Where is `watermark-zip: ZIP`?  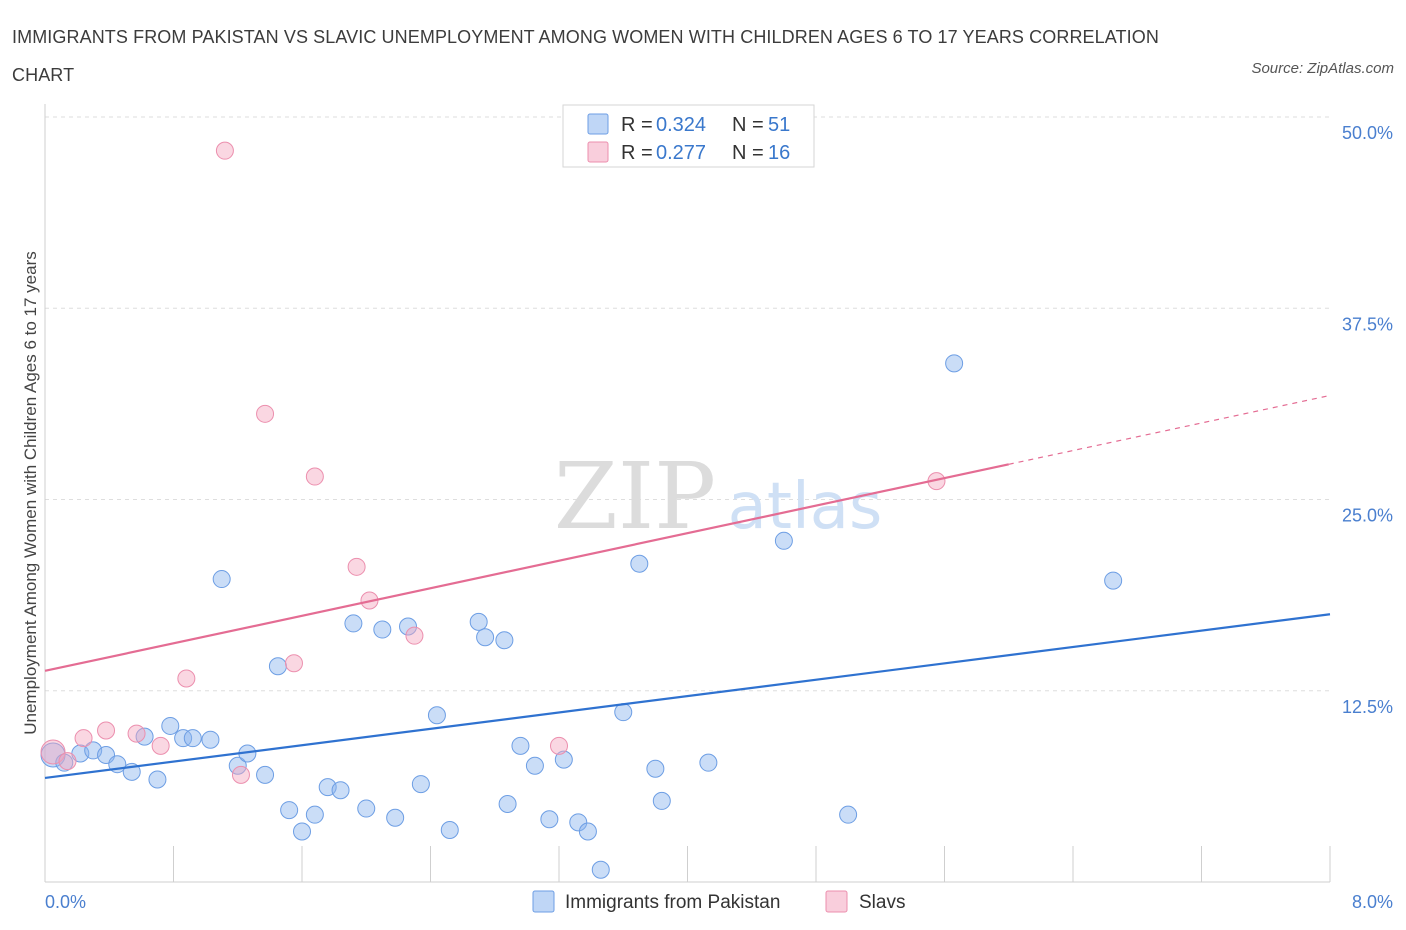 watermark-zip: ZIP is located at coordinates (635, 496).